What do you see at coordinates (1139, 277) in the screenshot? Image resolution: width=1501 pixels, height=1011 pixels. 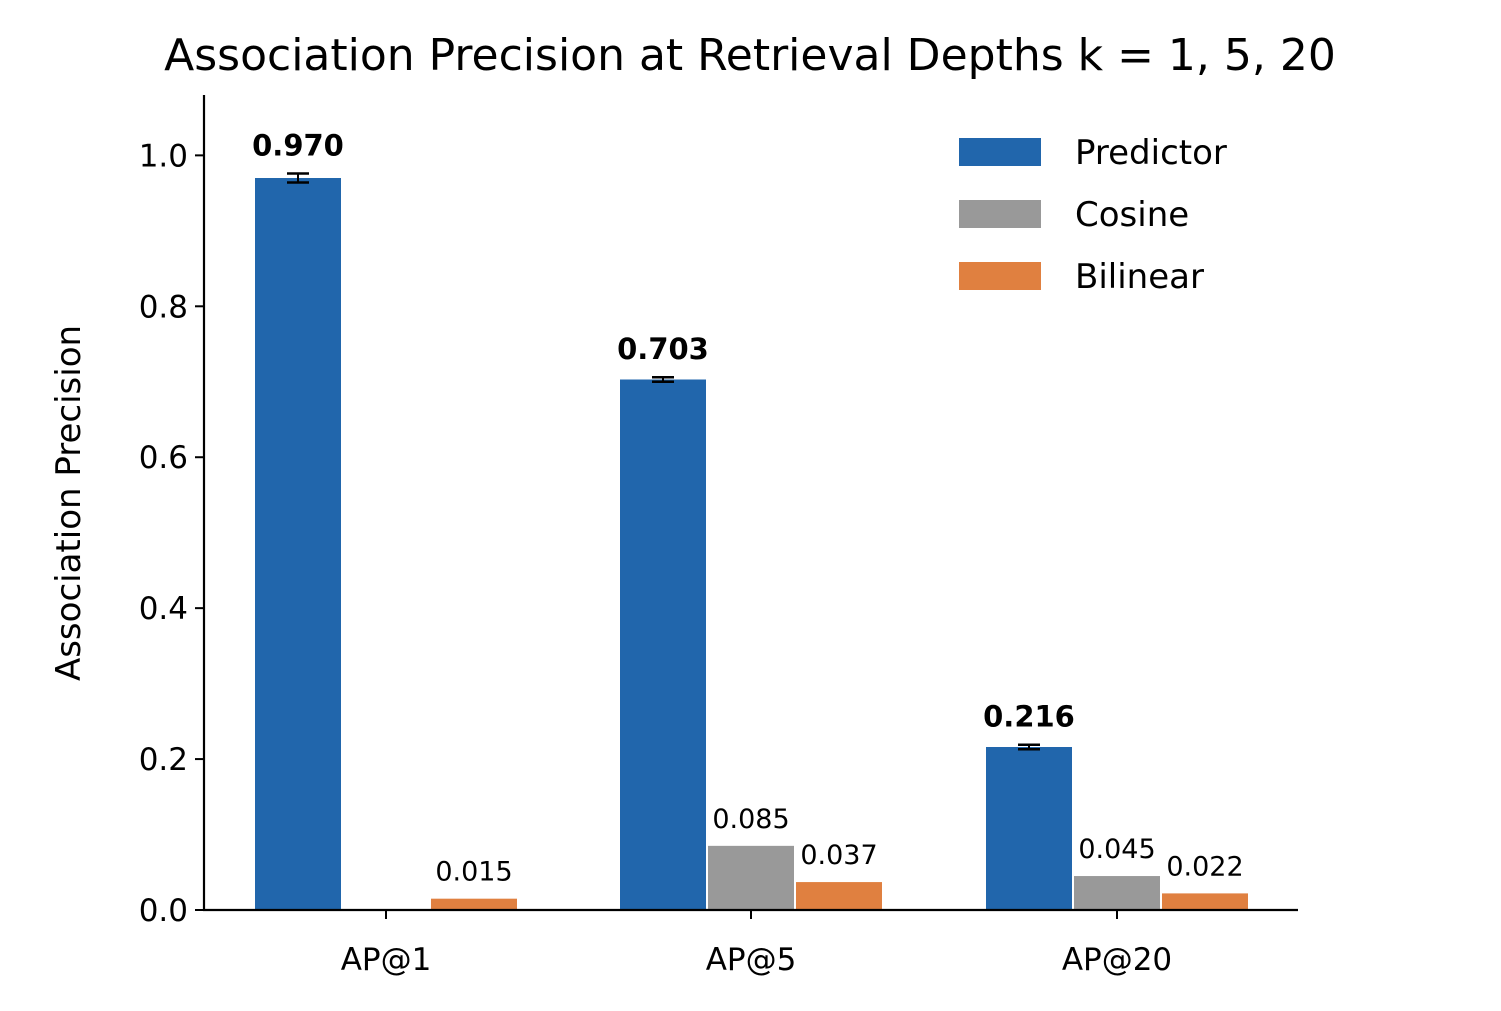 I see `legend-label-bilinear: Bilinear` at bounding box center [1139, 277].